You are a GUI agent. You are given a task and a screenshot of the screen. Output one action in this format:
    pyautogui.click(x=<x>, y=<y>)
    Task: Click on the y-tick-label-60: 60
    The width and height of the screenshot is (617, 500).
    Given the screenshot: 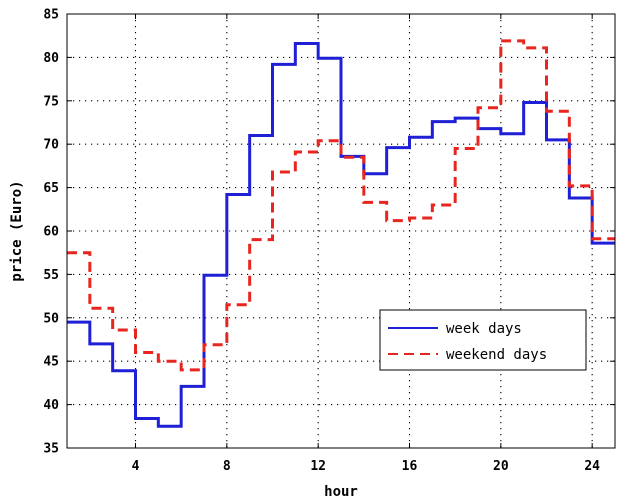 What is the action you would take?
    pyautogui.click(x=51, y=232)
    